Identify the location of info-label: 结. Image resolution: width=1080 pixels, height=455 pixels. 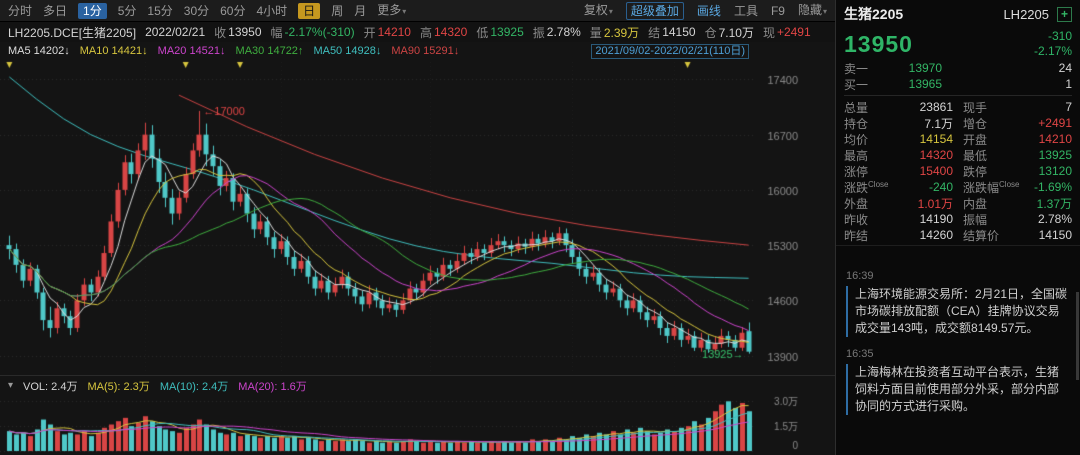
(654, 32).